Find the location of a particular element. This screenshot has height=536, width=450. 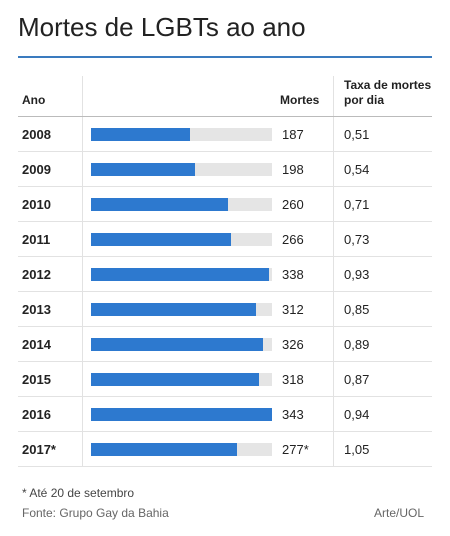

value-label: 260 is located at coordinates (293, 204).